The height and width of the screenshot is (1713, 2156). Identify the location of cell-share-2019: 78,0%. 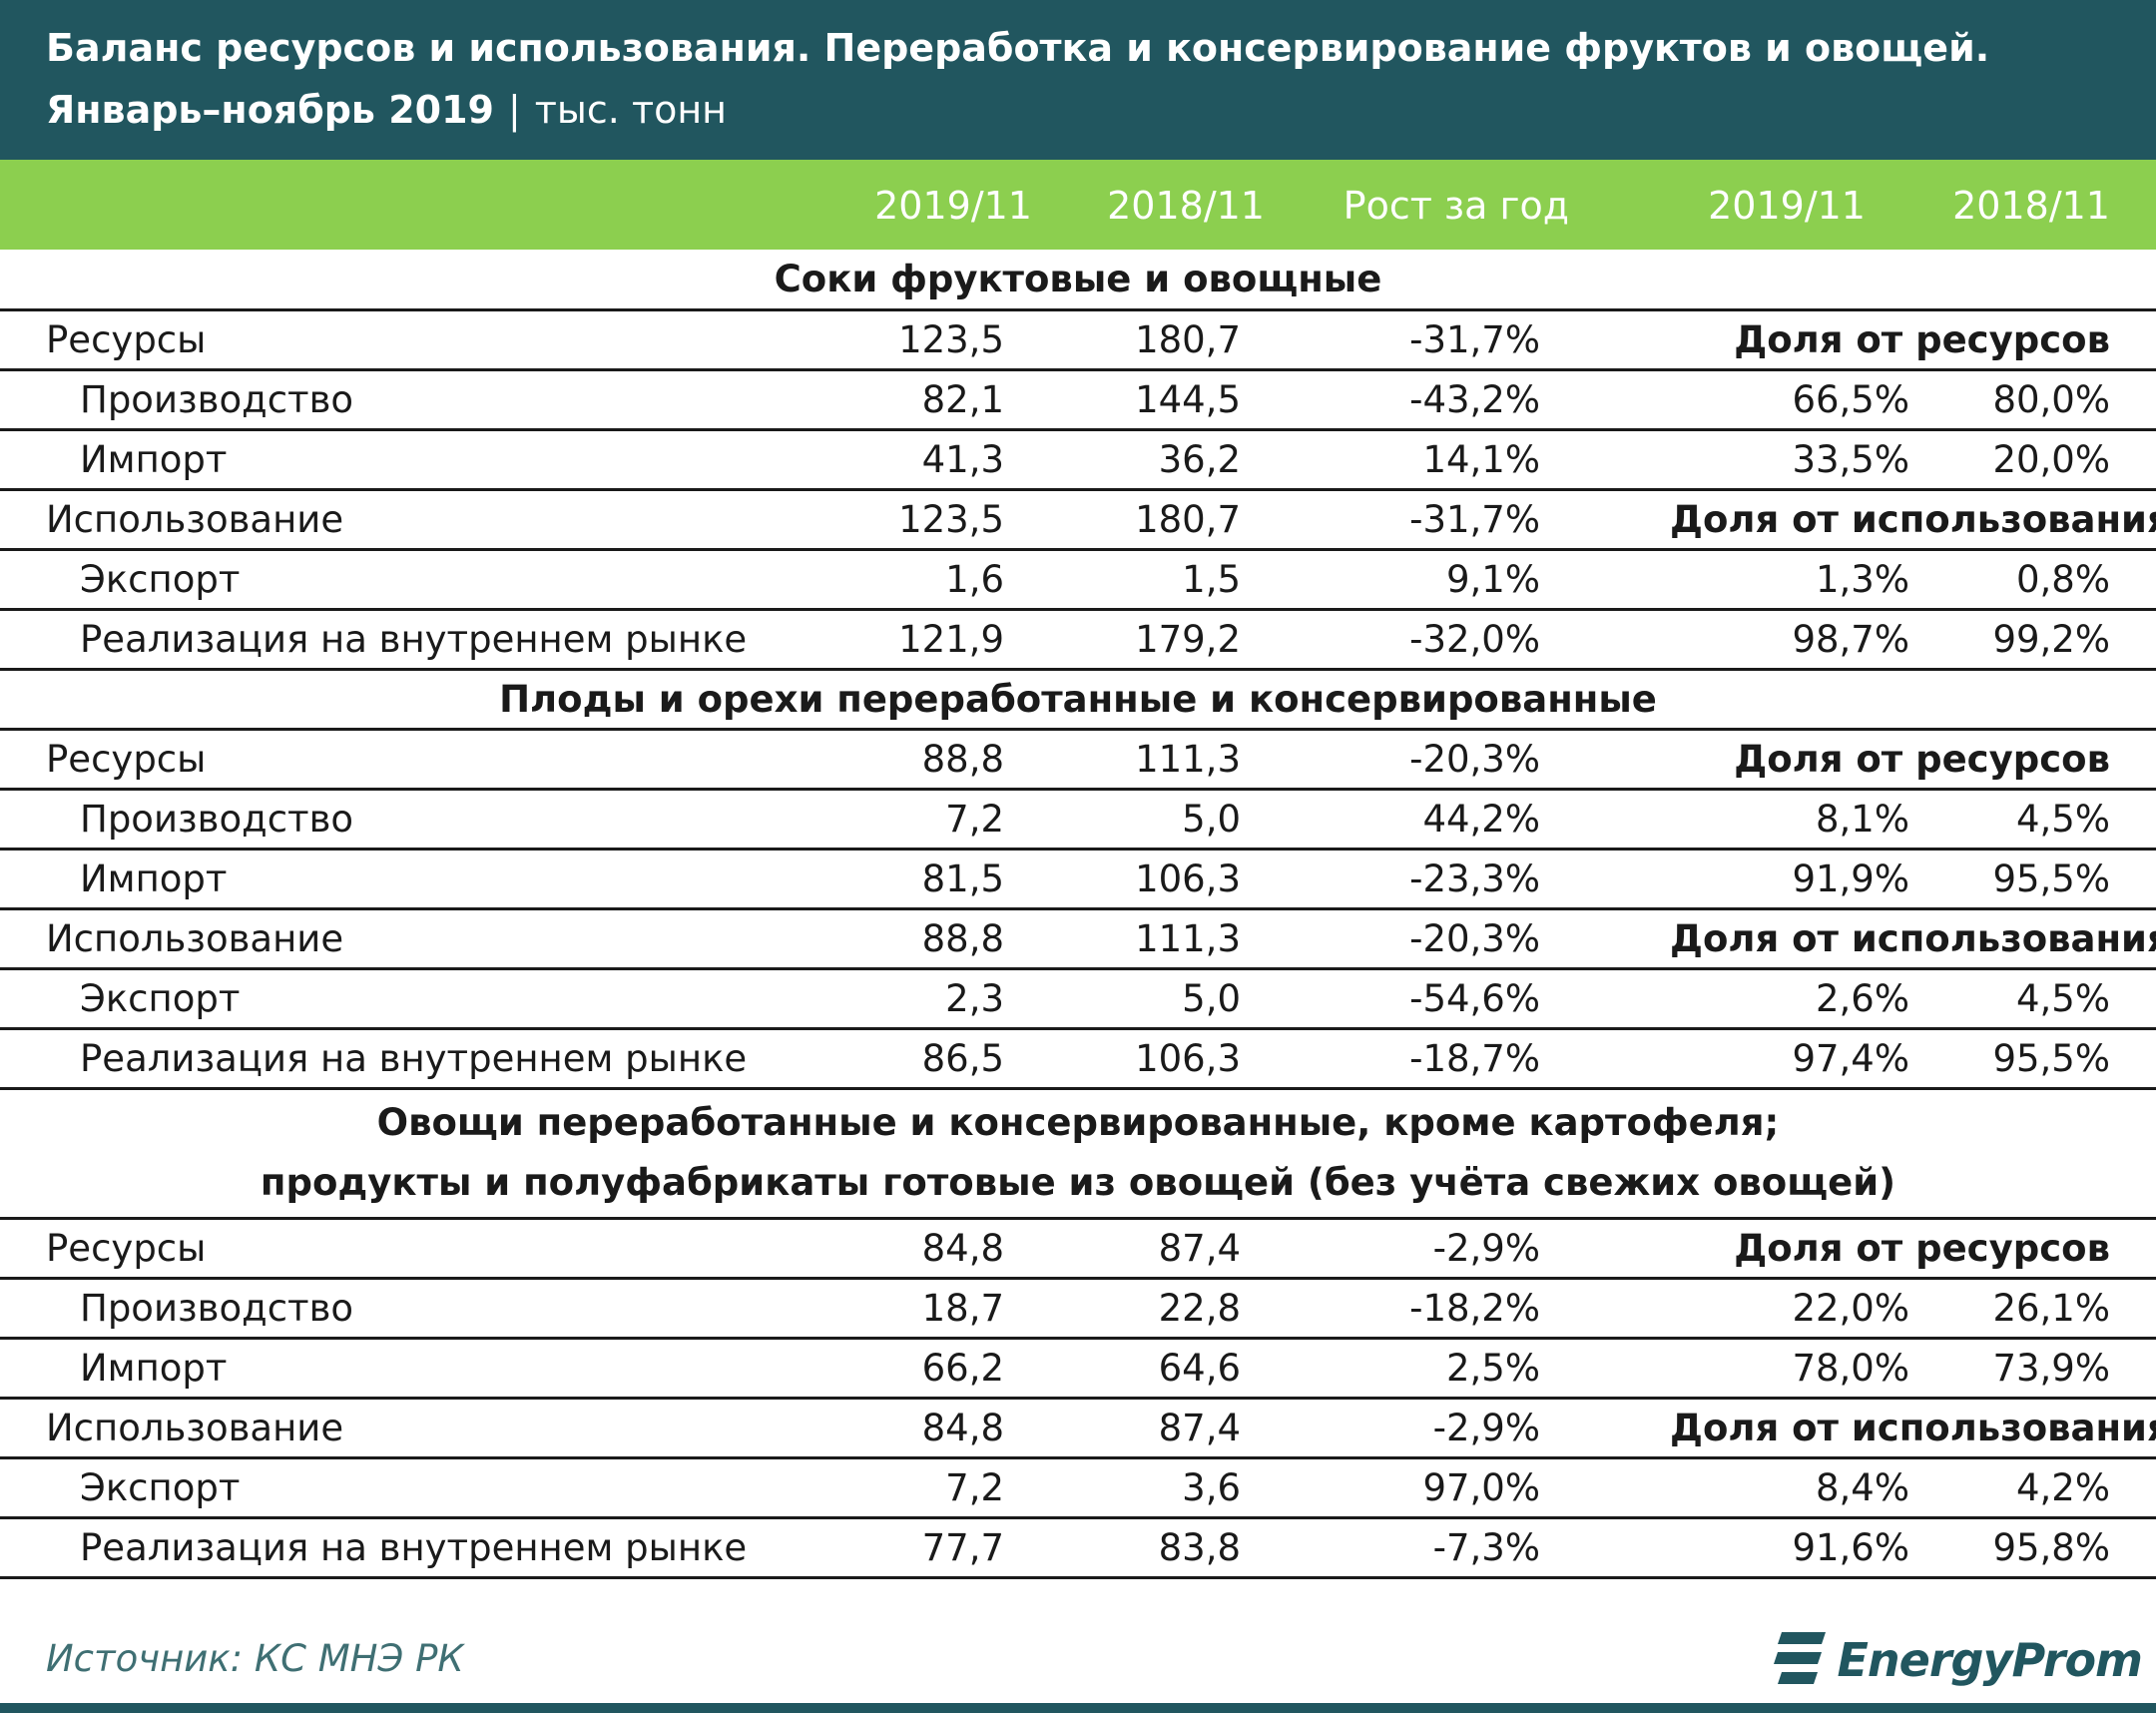
(1804, 1369).